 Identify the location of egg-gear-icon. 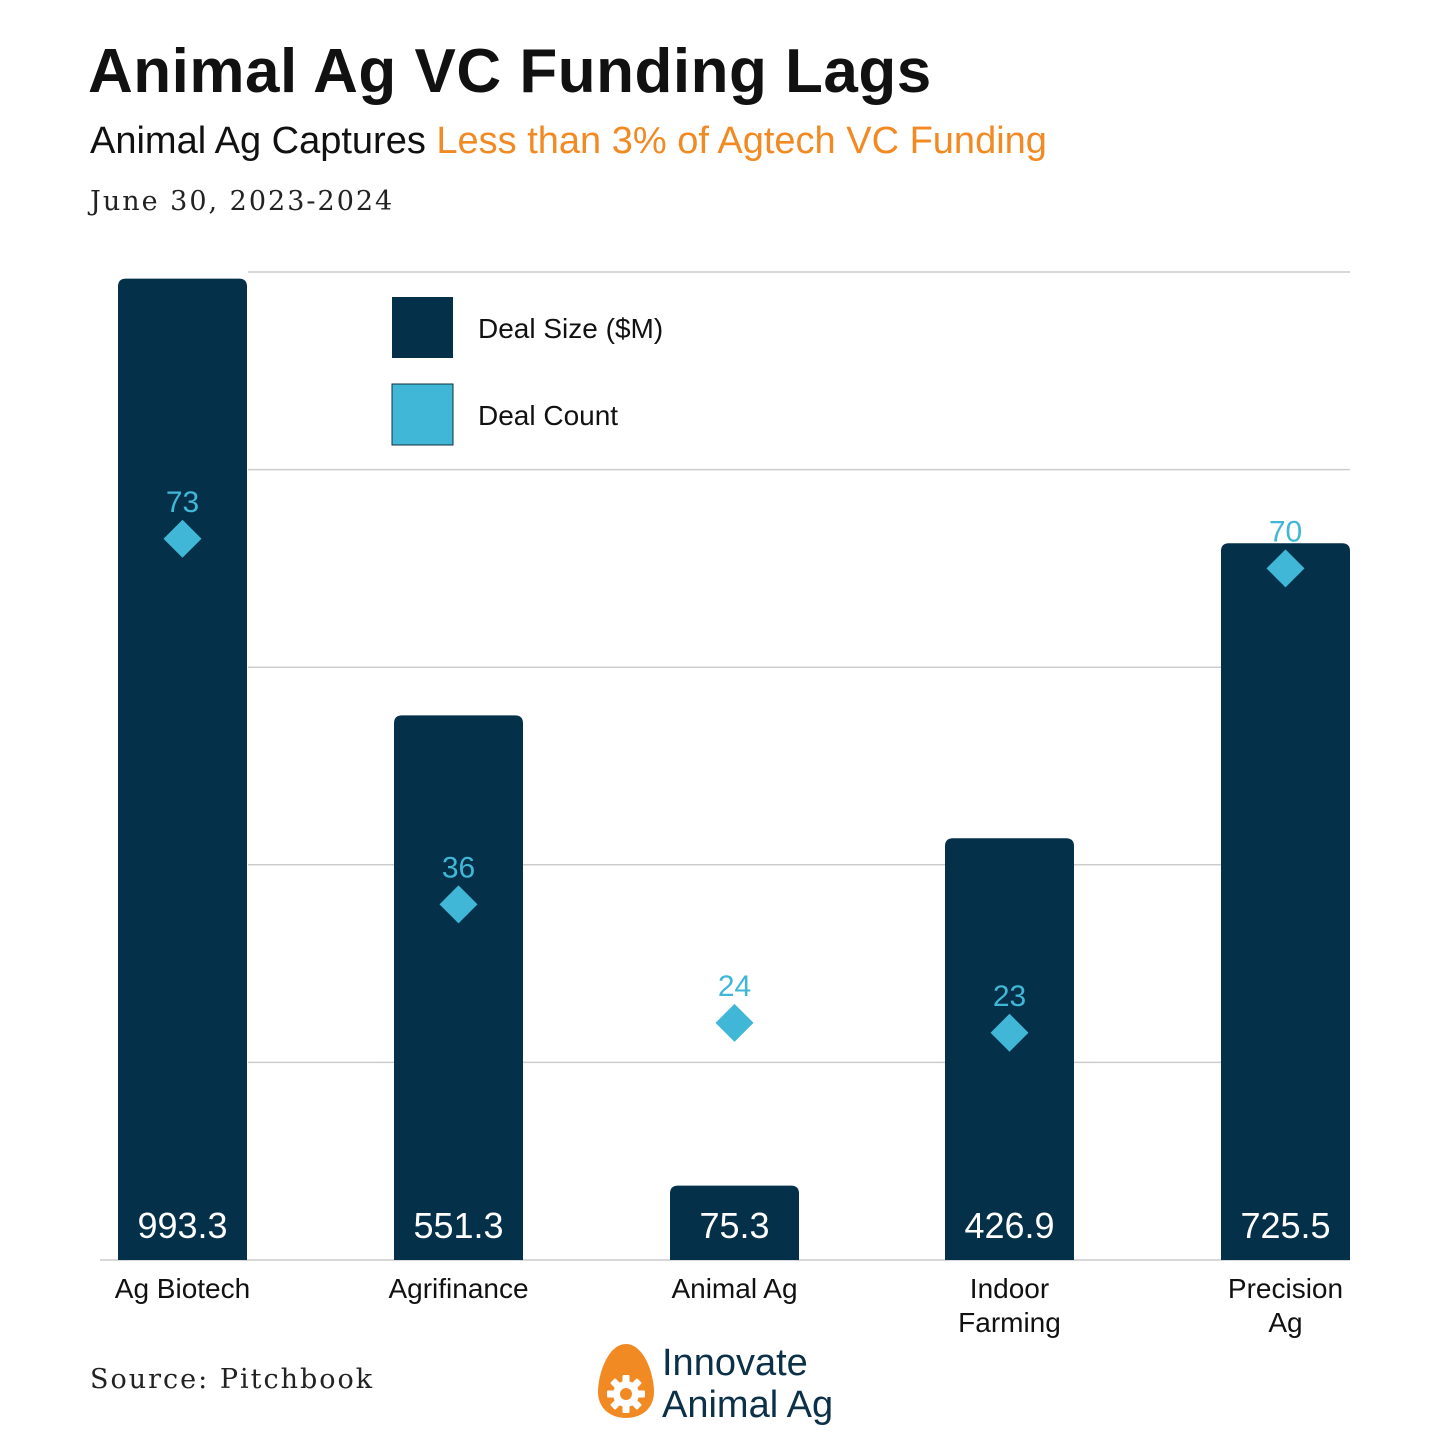
(626, 1381).